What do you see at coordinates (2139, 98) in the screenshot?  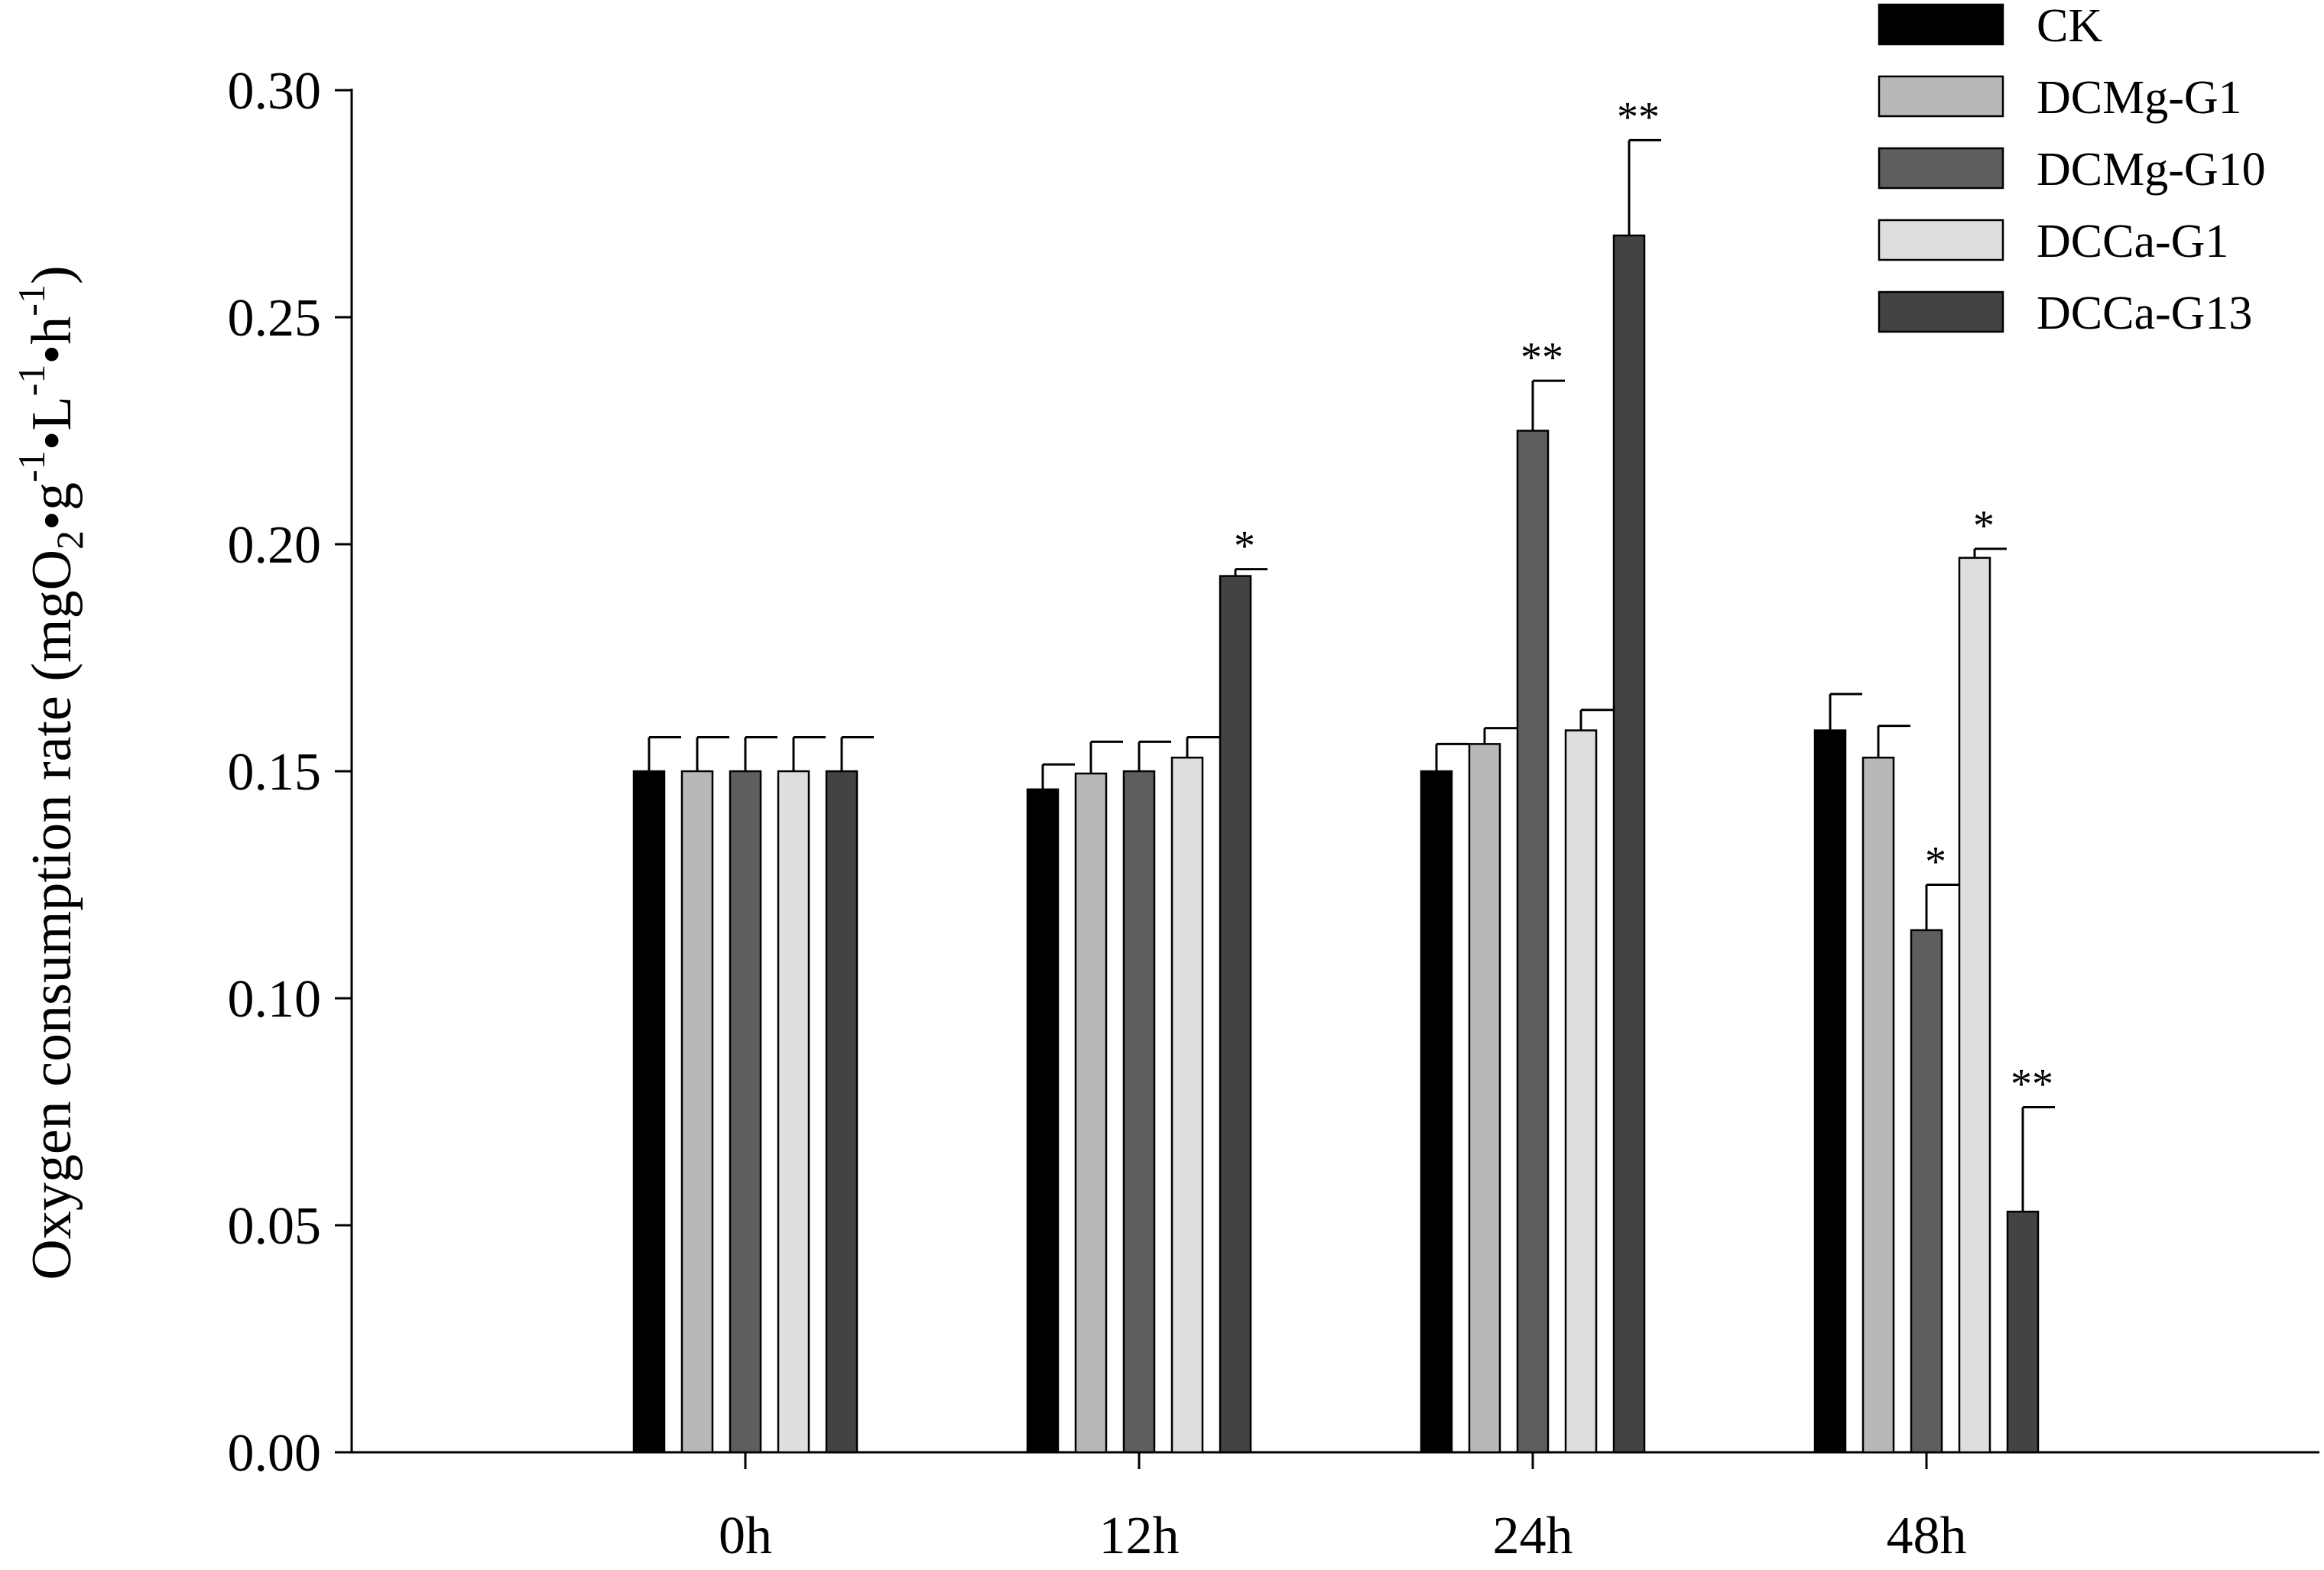 I see `legend-label: DCMg-G1` at bounding box center [2139, 98].